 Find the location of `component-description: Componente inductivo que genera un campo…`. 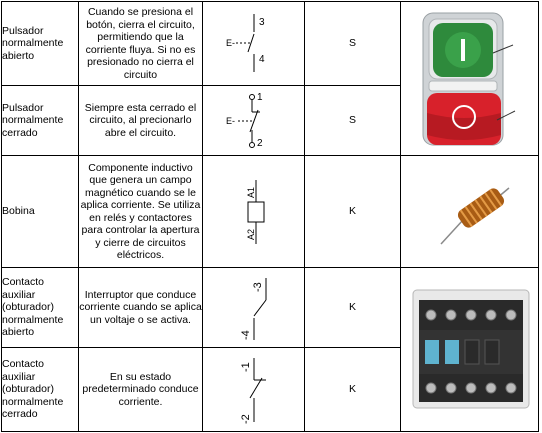

component-description: Componente inductivo que genera un campo… is located at coordinates (140, 211).